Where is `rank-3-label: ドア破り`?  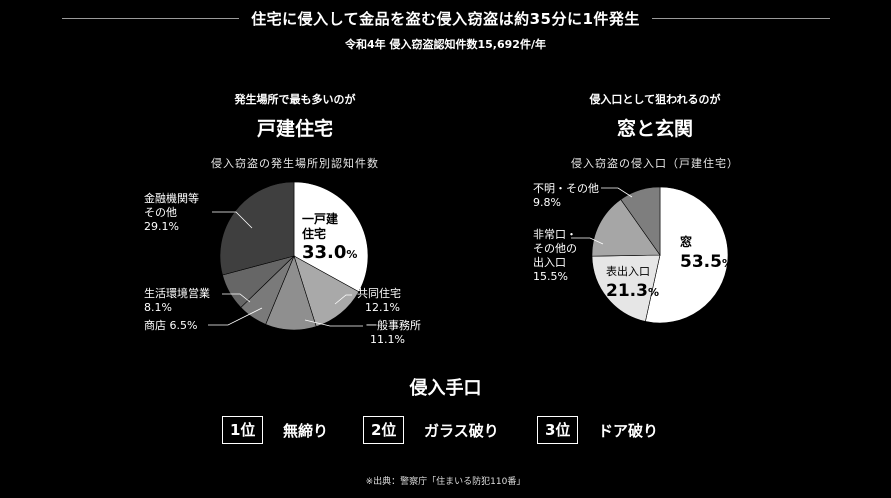 rank-3-label: ドア破り is located at coordinates (628, 431).